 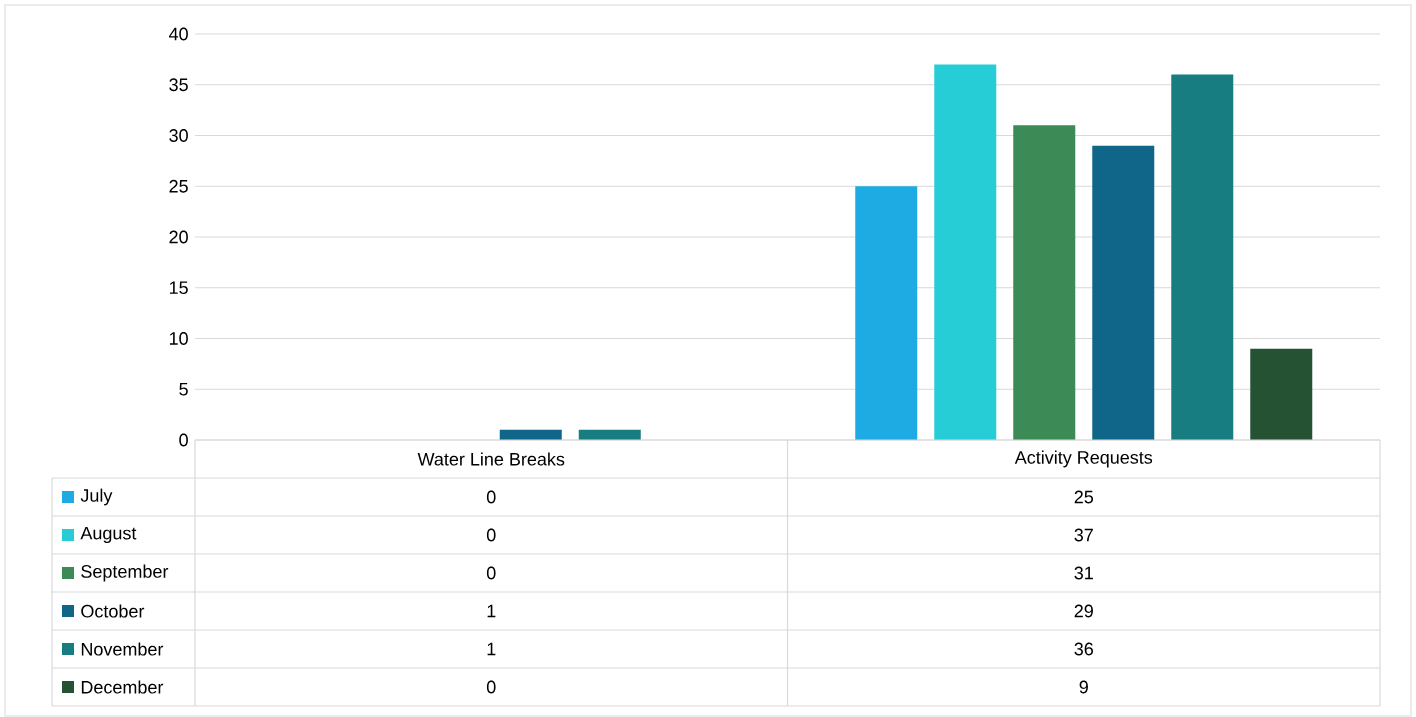 I want to click on legend-label: July, so click(x=96, y=497).